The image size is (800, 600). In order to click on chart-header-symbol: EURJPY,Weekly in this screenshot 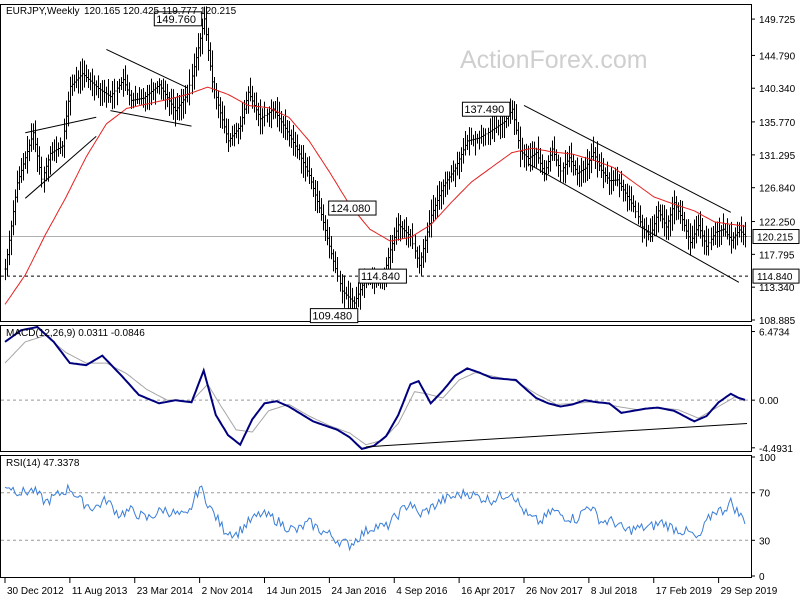, I will do `click(43, 11)`.